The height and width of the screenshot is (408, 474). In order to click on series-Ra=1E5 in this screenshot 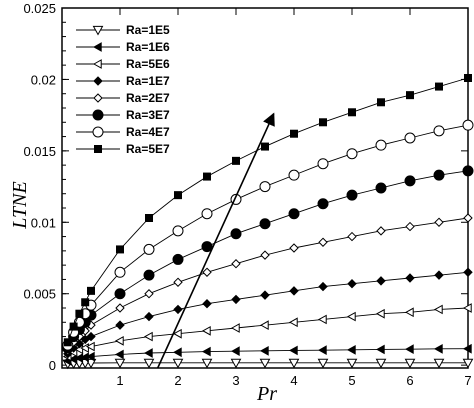, I will do `click(268, 364)`.